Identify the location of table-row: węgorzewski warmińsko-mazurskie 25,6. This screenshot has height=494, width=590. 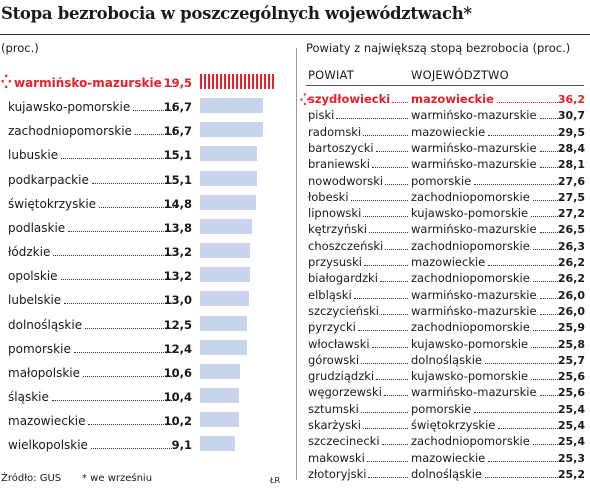
(445, 391).